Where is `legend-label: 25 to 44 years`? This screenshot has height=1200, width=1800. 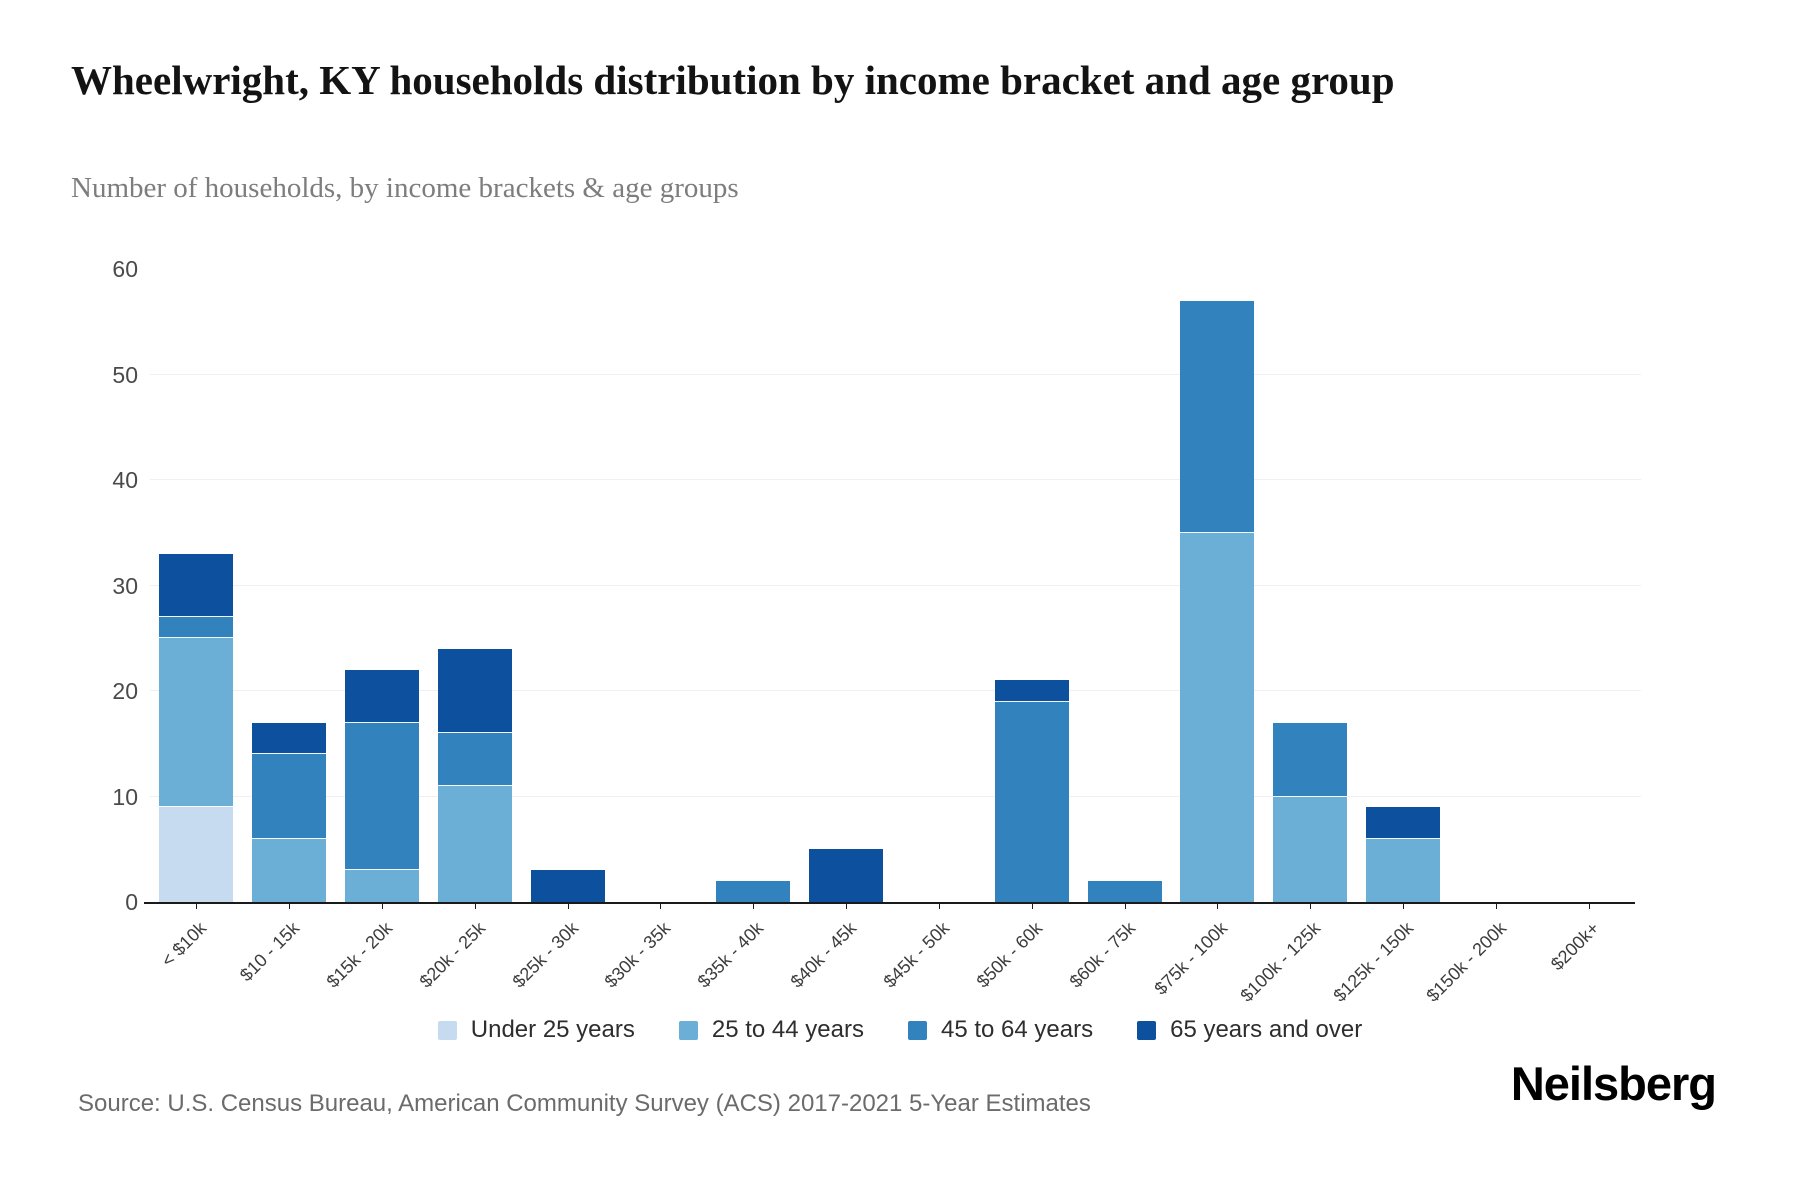 legend-label: 25 to 44 years is located at coordinates (787, 1029).